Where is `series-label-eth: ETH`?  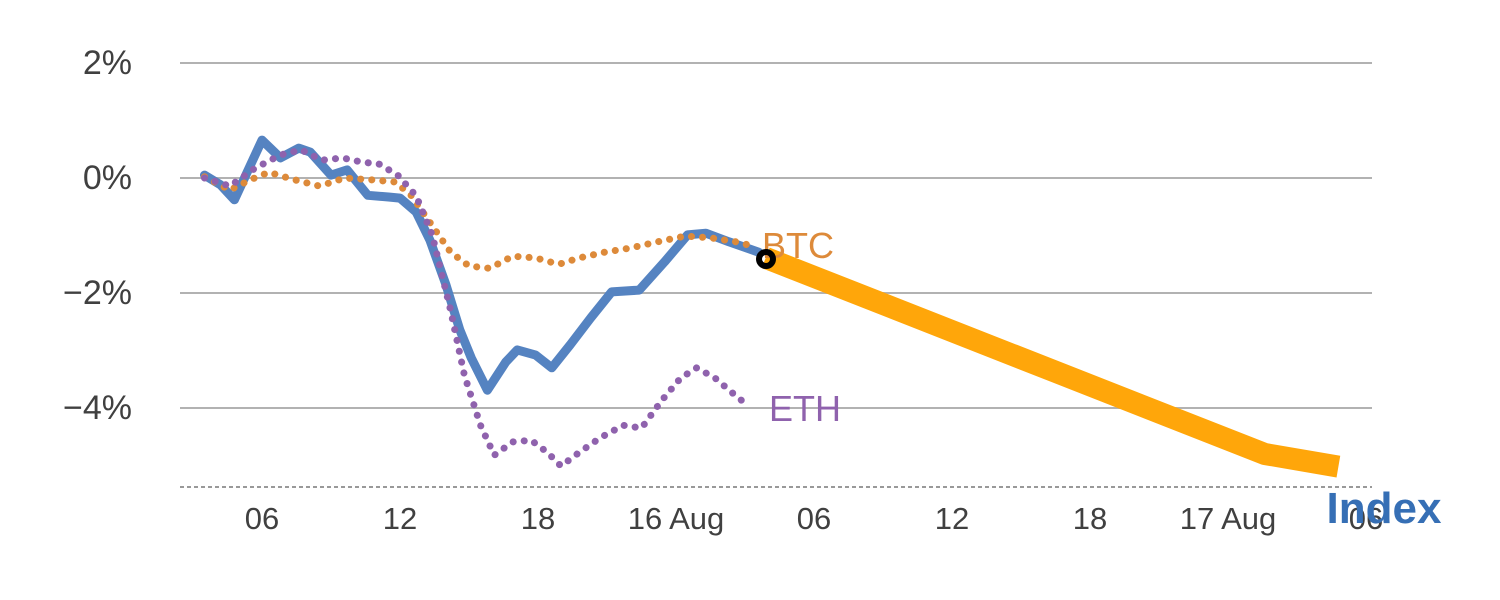
series-label-eth: ETH is located at coordinates (805, 408).